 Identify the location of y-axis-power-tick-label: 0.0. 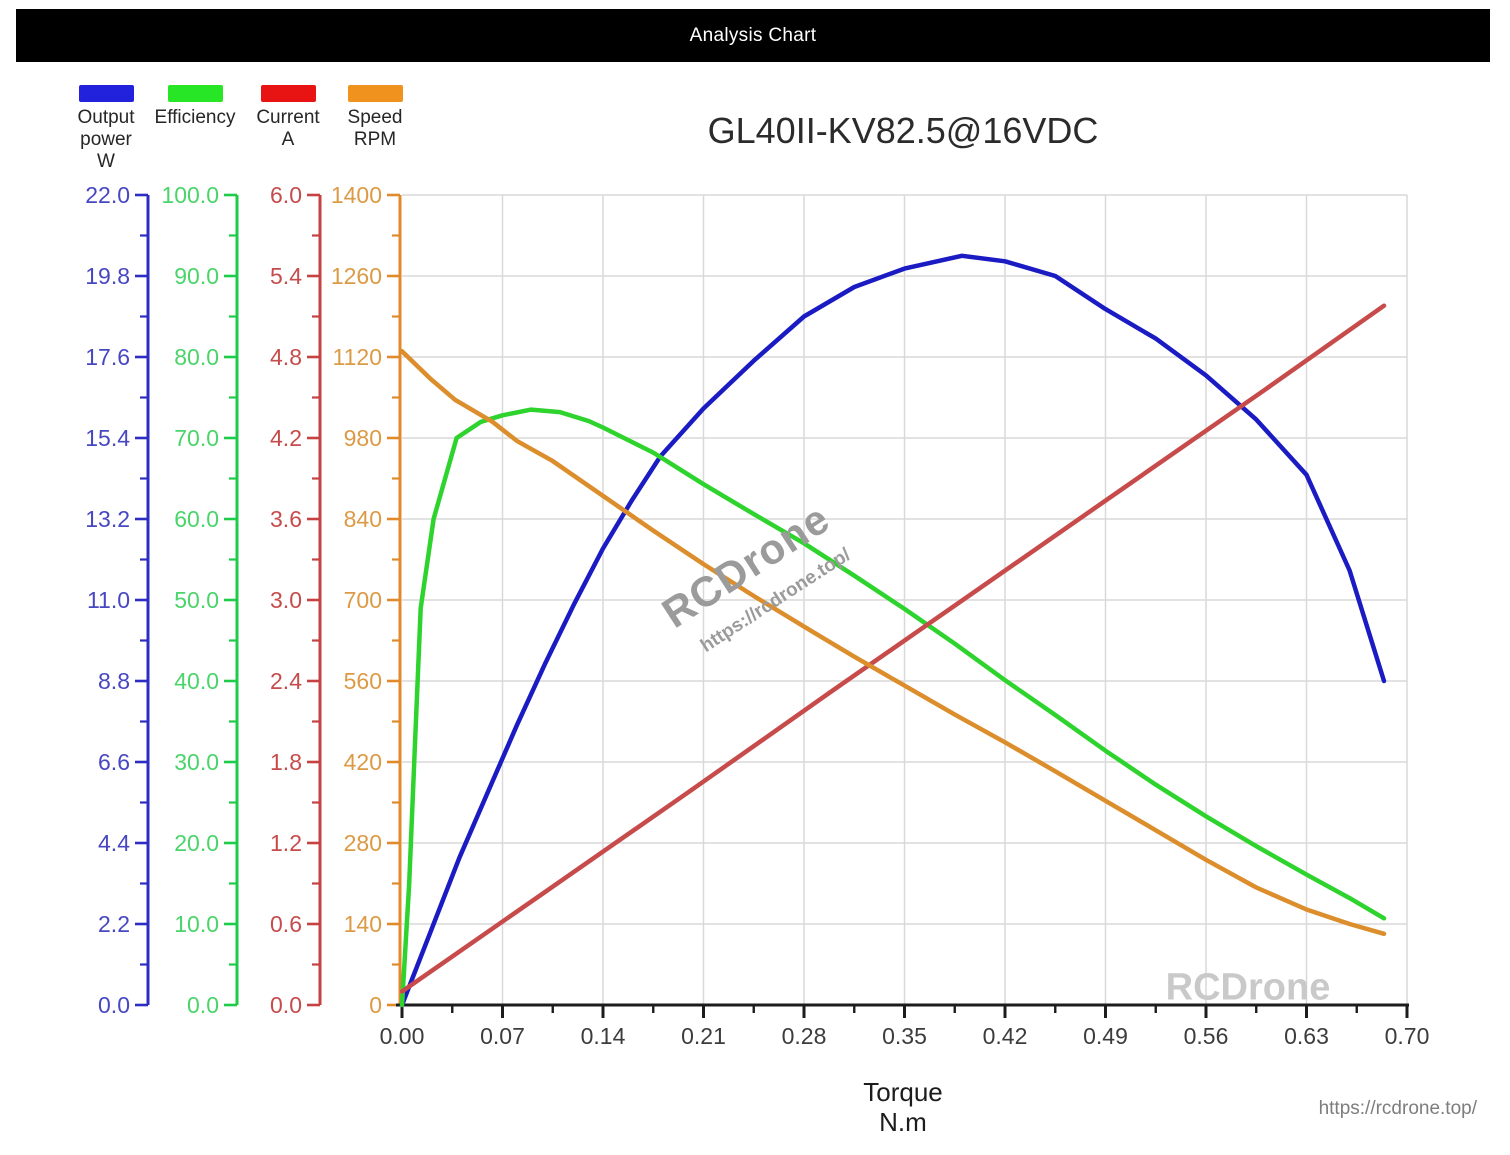
(114, 1005).